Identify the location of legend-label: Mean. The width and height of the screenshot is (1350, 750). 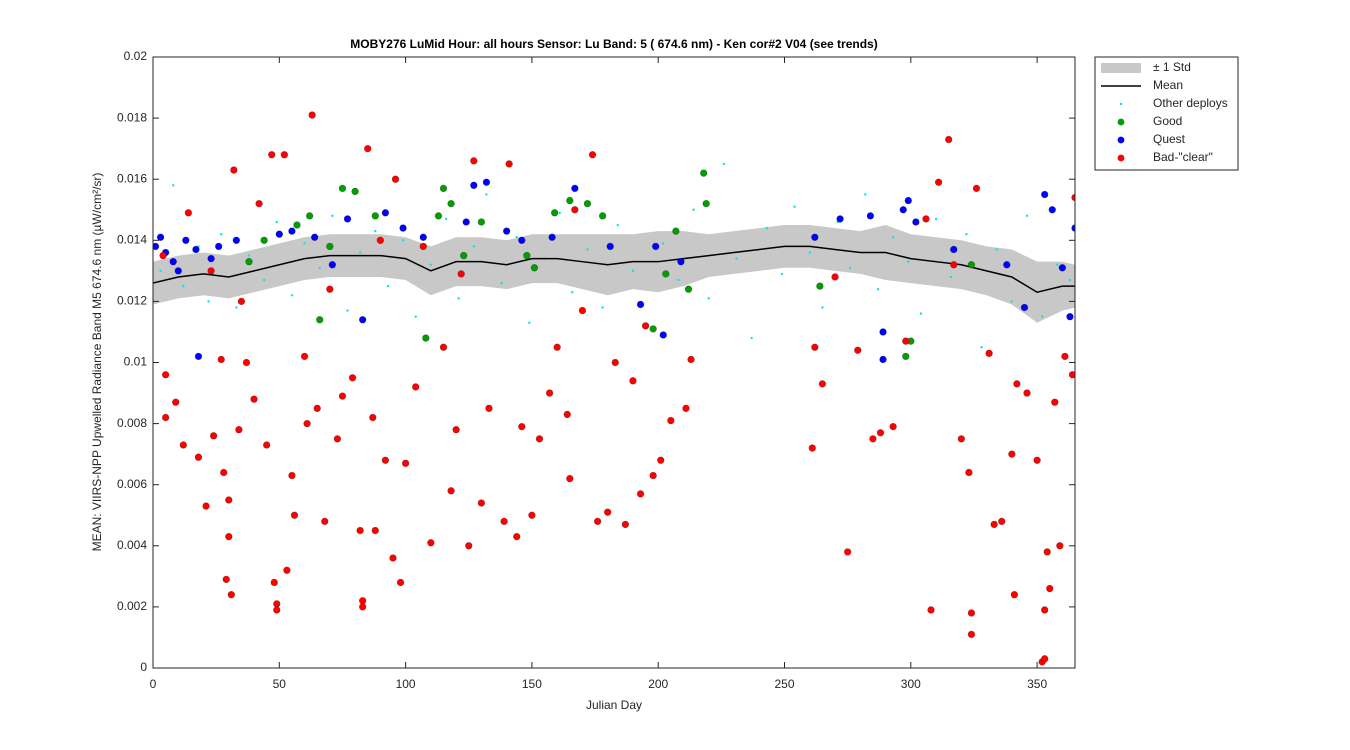
(1168, 85).